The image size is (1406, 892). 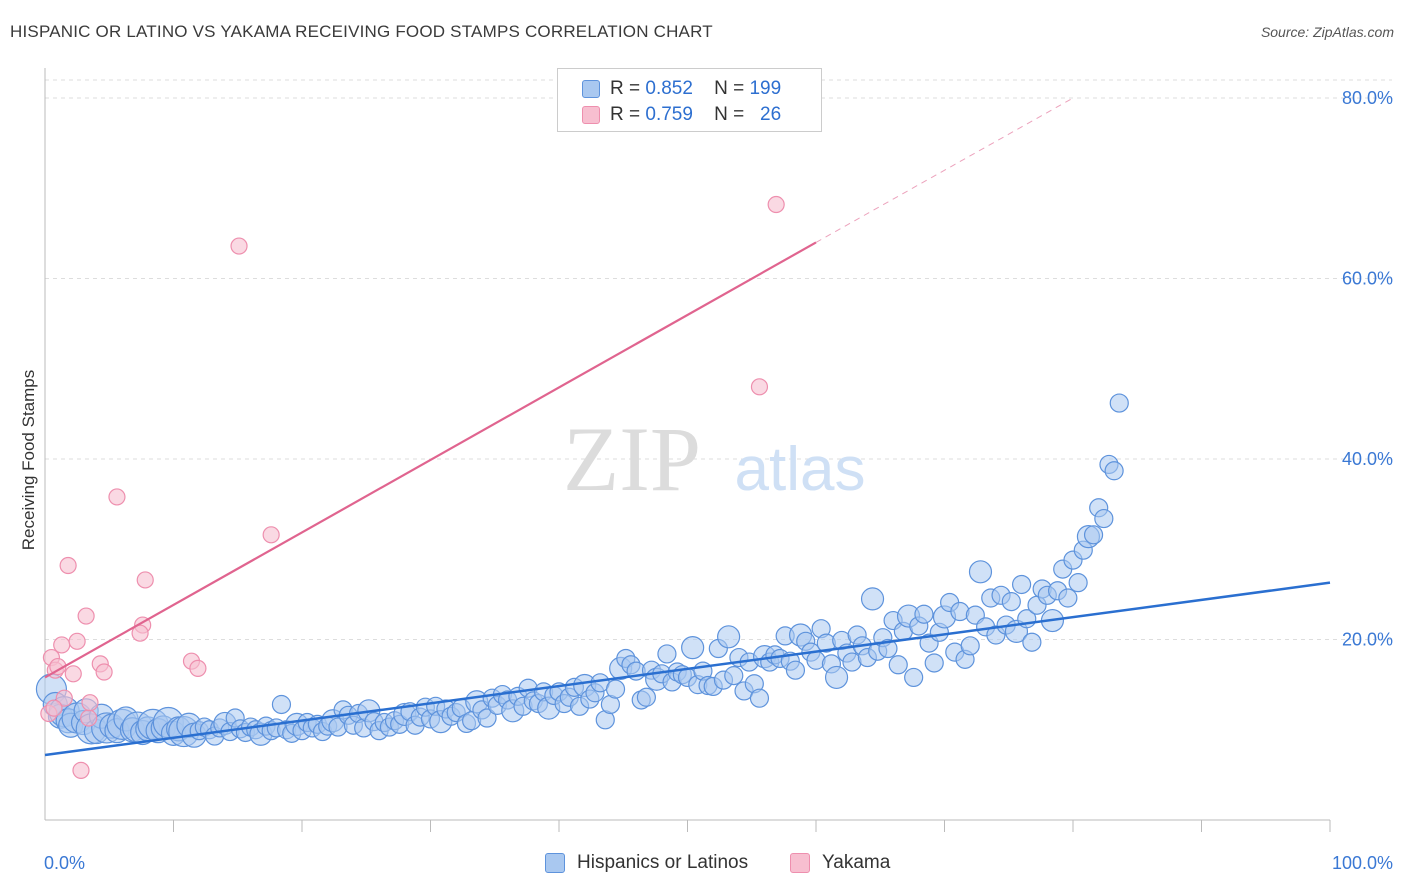 I want to click on yakama-legend-label: Yakama, so click(x=856, y=862).